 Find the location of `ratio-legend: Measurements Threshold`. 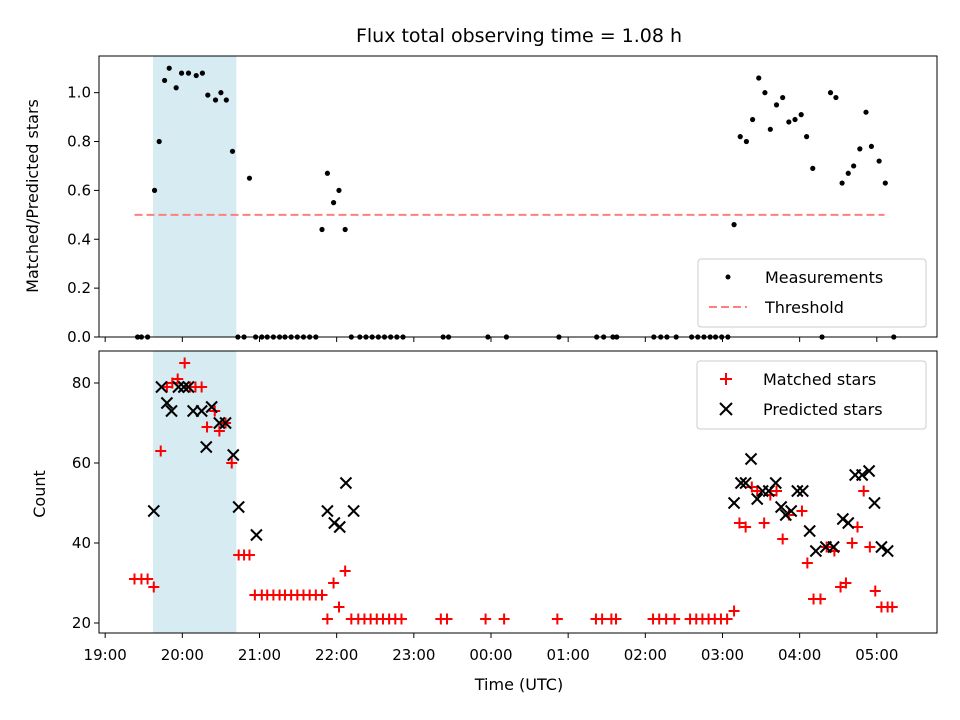

ratio-legend: Measurements Threshold is located at coordinates (812, 293).